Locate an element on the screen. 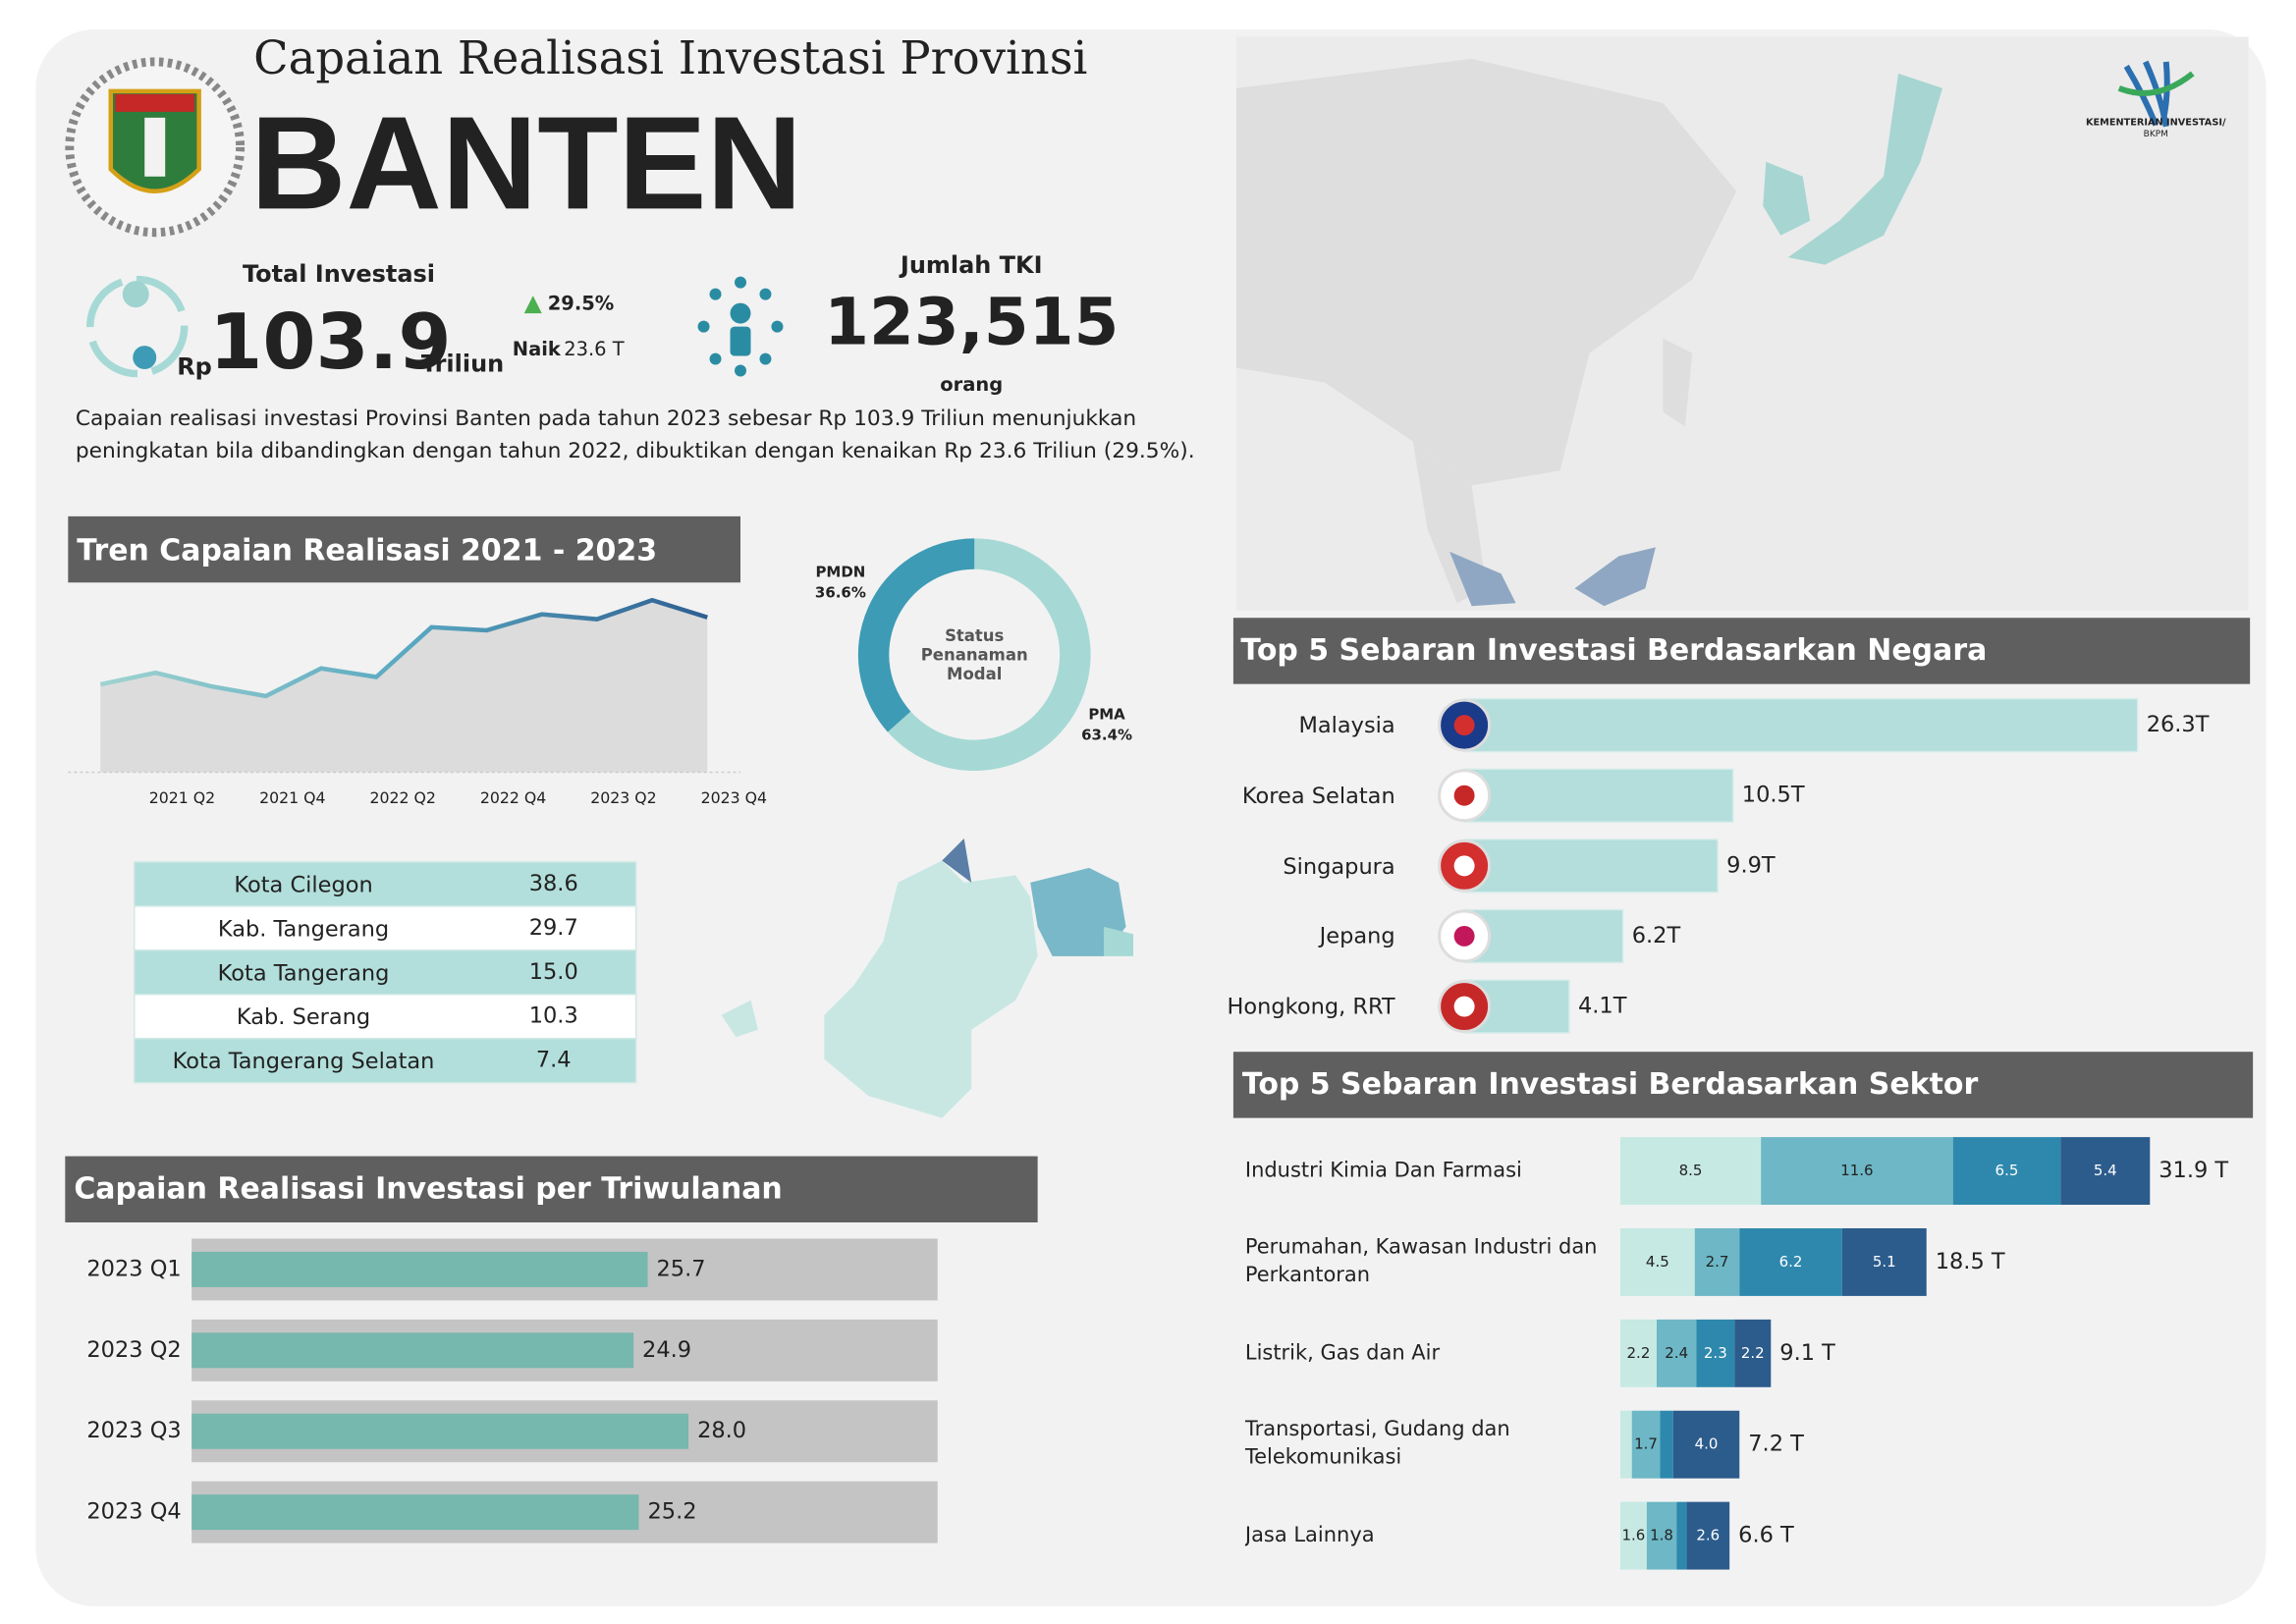  segment-label: 4.5 is located at coordinates (1657, 1262).